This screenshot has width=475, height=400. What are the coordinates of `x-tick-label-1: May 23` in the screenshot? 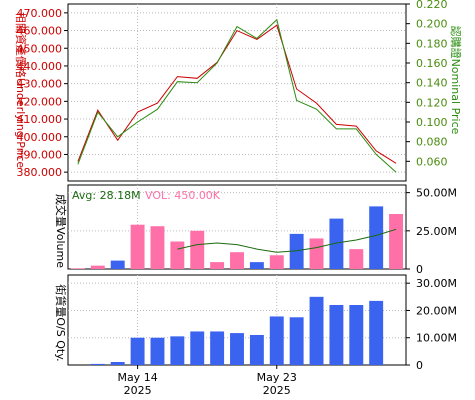 It's located at (277, 377).